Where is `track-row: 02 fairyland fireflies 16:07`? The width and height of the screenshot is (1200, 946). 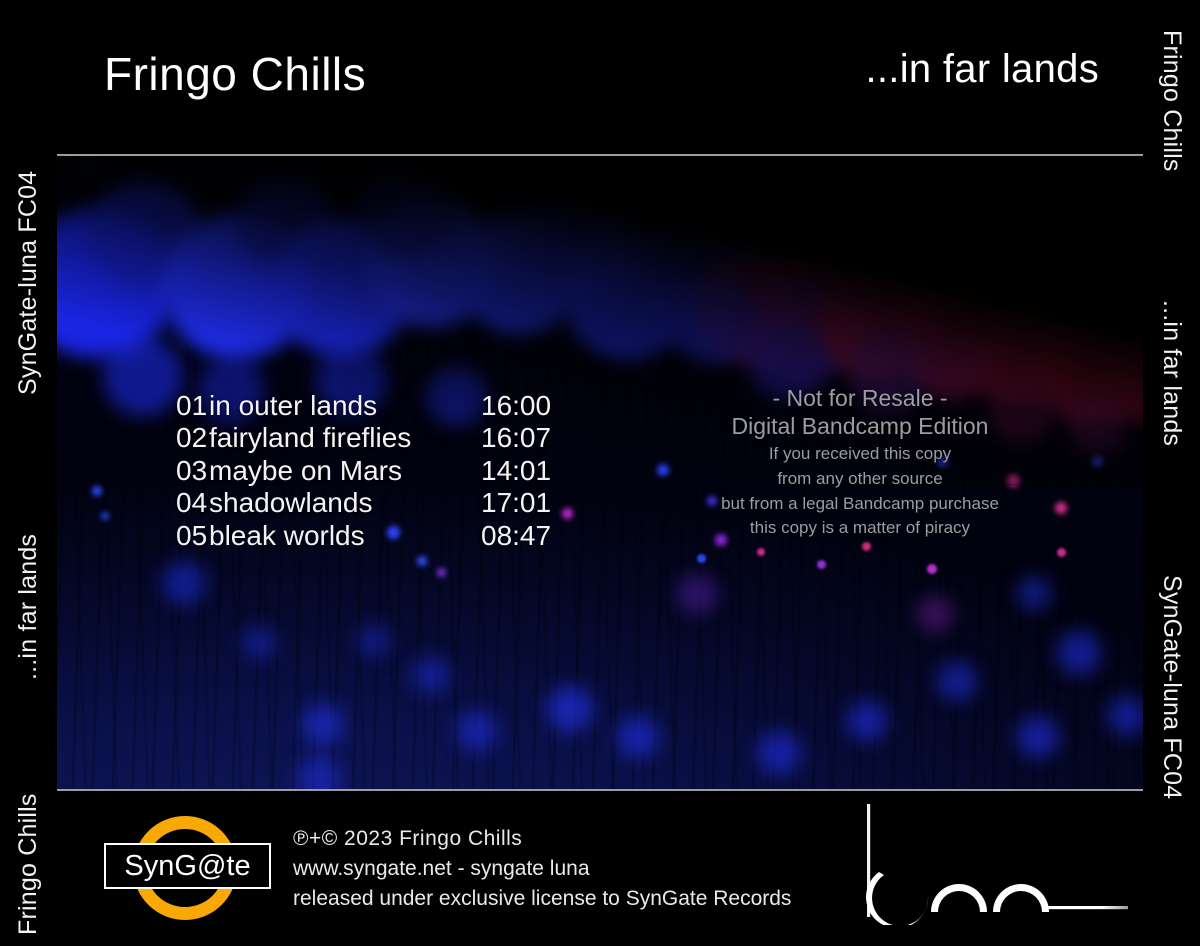
track-row: 02 fairyland fireflies 16:07 is located at coordinates (363, 438).